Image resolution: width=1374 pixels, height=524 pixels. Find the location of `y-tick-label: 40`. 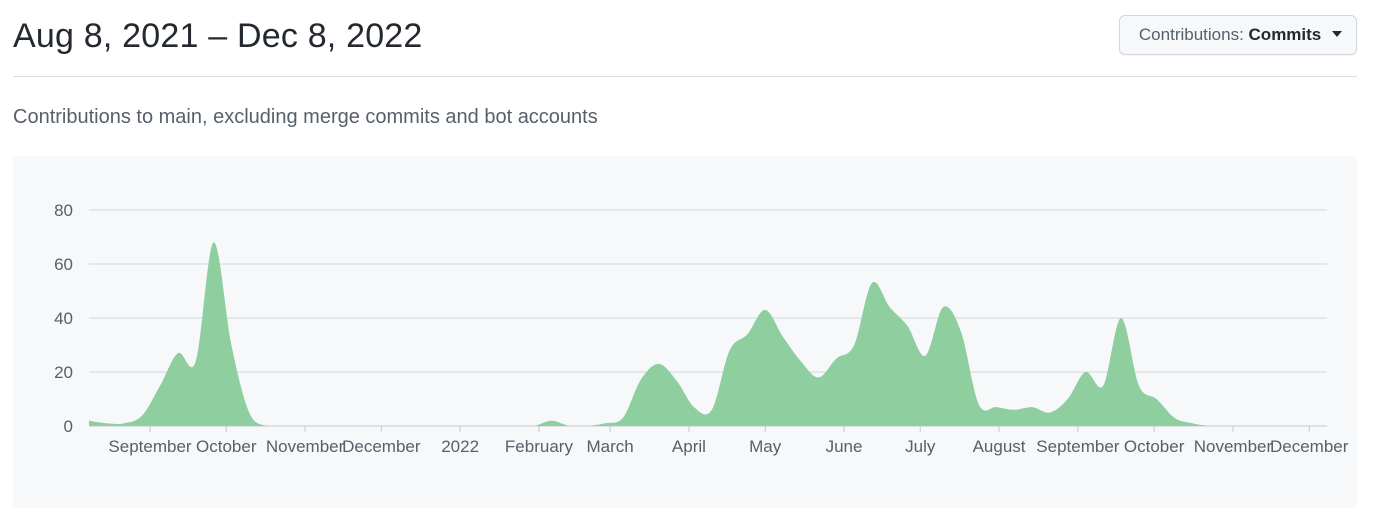

y-tick-label: 40 is located at coordinates (63, 318).